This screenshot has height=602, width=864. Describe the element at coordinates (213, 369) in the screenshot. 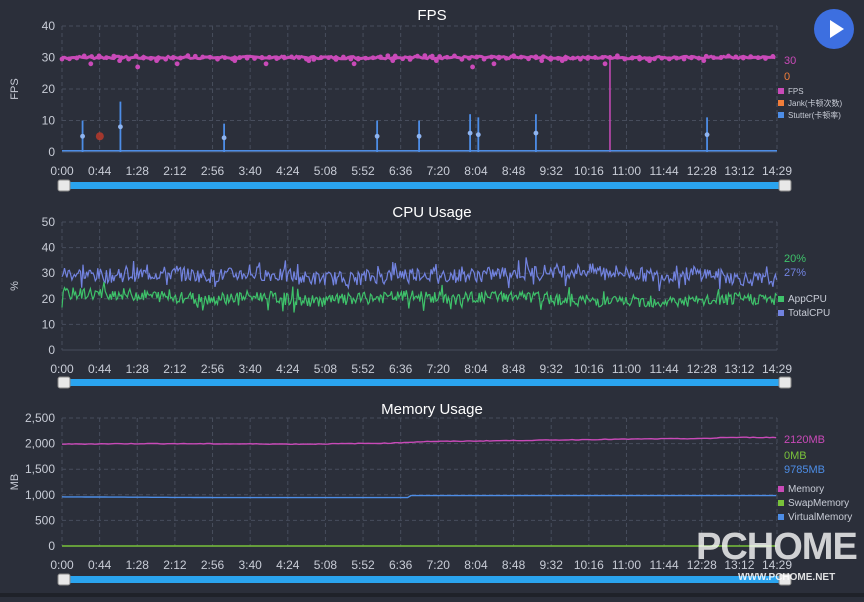

I see `x-tick-label: 2:56` at that location.